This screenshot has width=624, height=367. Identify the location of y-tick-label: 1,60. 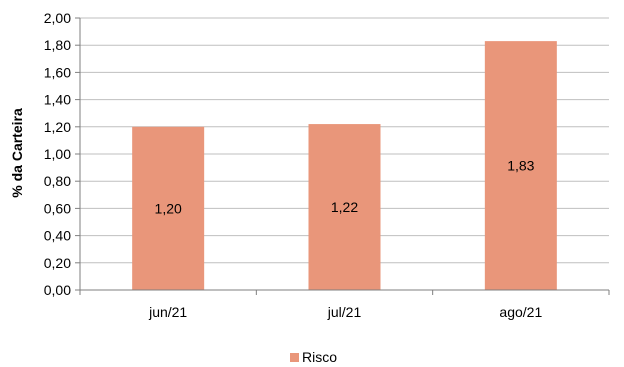
(57, 72).